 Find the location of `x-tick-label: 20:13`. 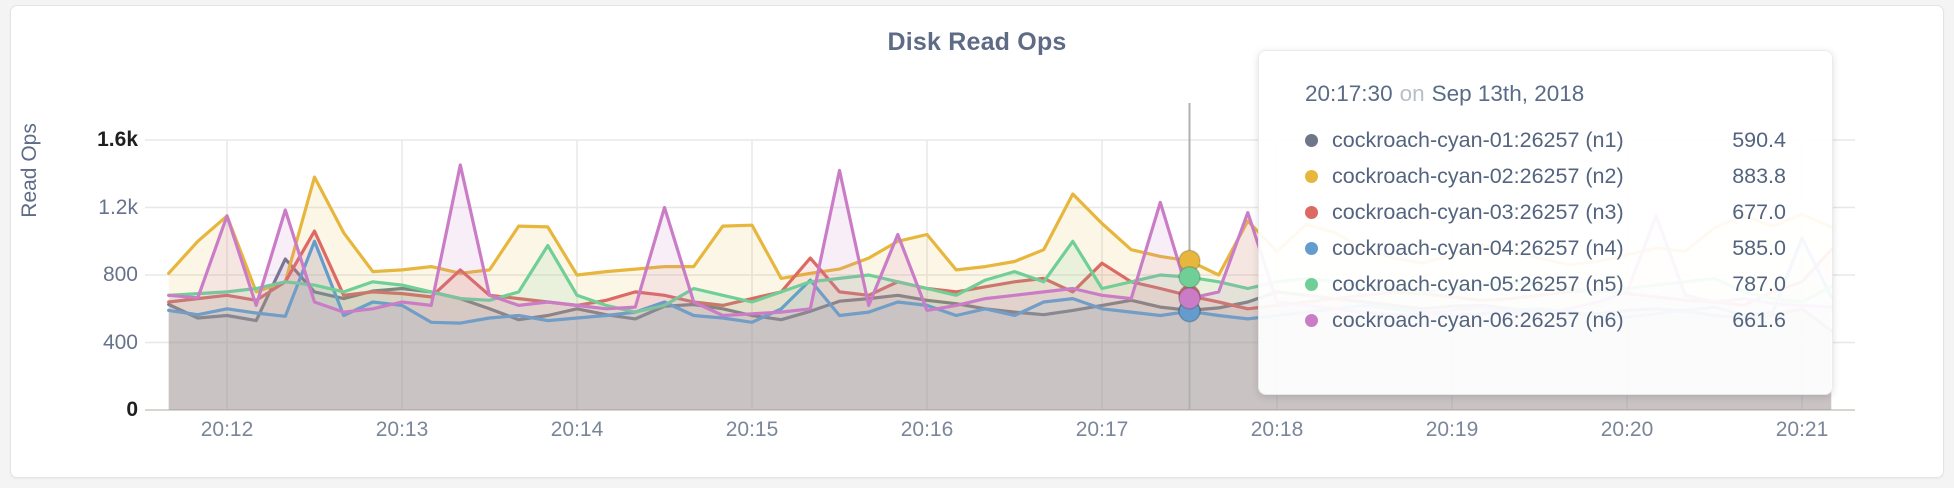

x-tick-label: 20:13 is located at coordinates (402, 429).